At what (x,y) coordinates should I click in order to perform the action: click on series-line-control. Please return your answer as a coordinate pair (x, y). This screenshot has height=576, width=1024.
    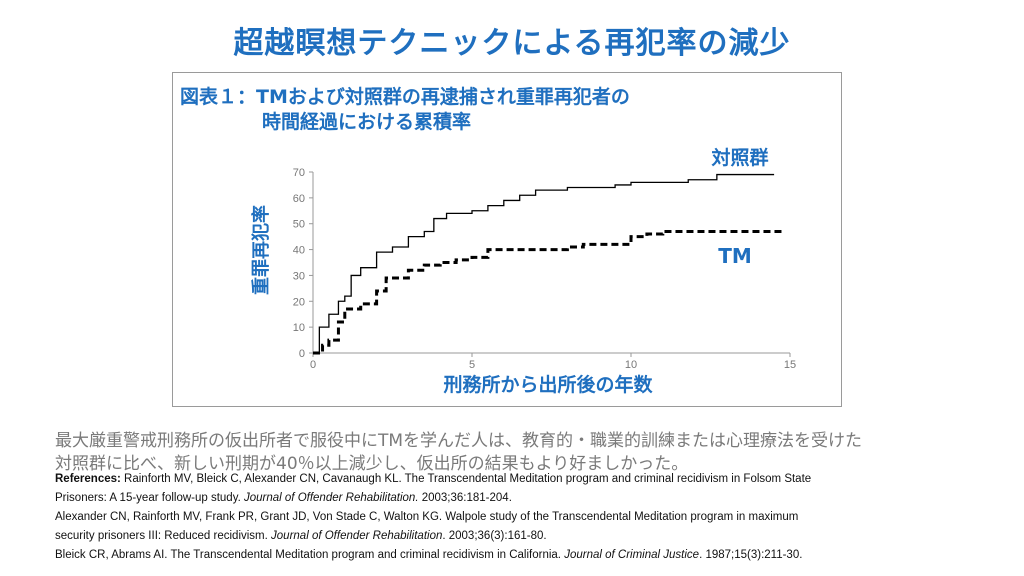
    Looking at the image, I should click on (544, 263).